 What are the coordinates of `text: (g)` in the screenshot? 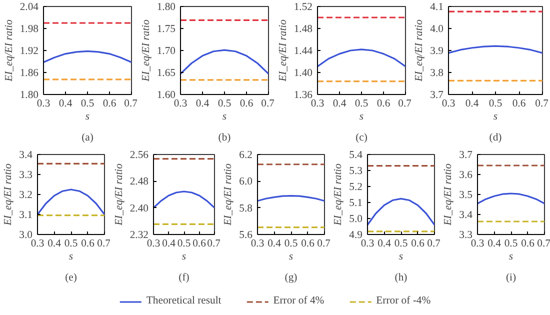 It's located at (291, 278).